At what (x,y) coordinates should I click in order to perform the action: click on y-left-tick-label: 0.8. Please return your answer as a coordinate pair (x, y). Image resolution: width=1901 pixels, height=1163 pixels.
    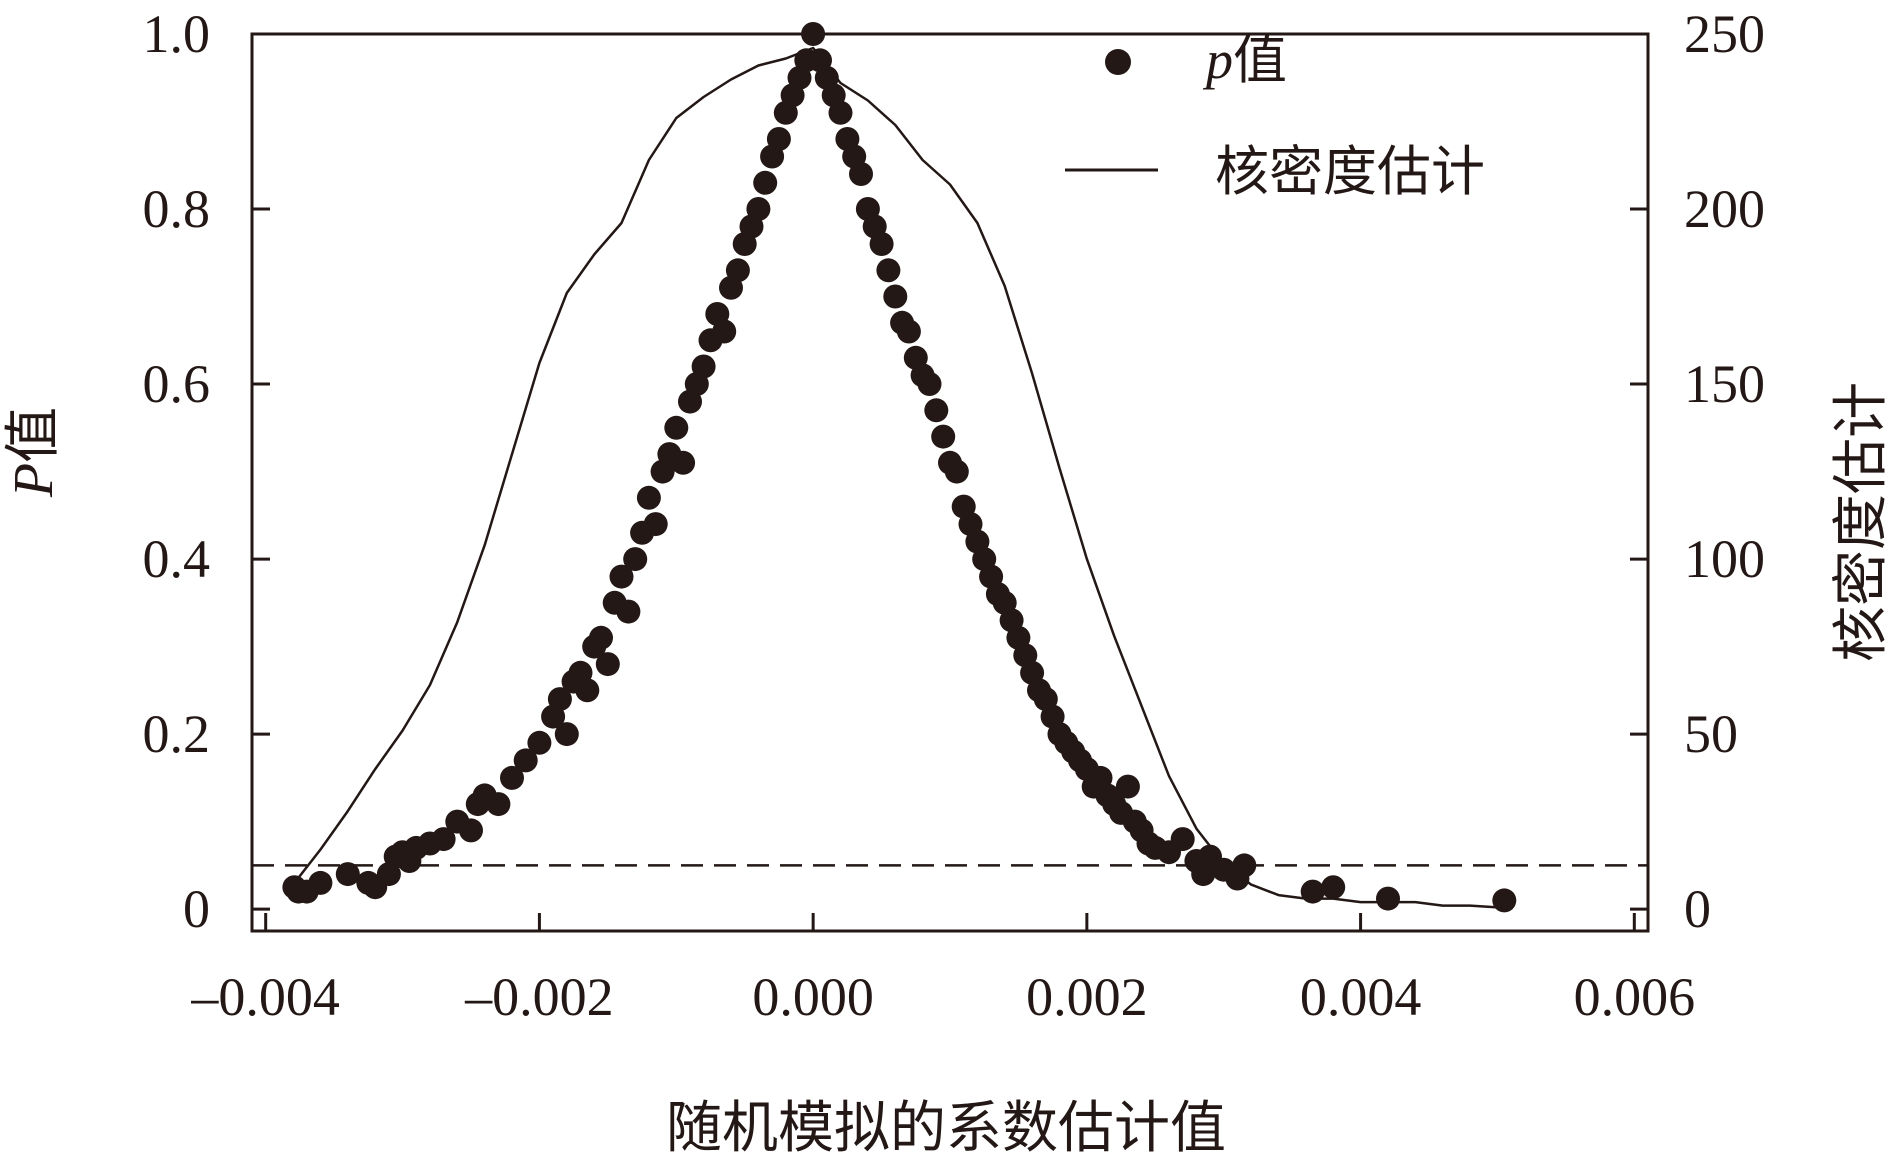
    Looking at the image, I should click on (177, 209).